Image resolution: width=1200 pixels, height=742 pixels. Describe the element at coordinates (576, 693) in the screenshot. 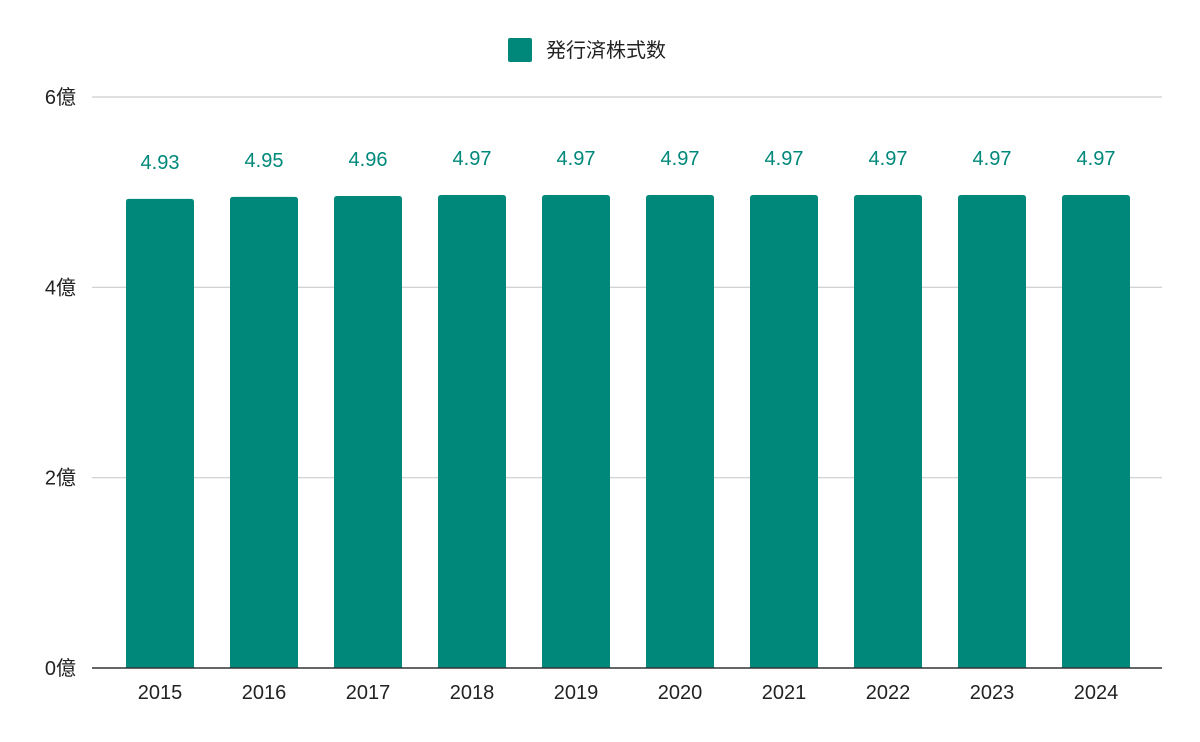

I see `x-tick-label: 2019` at that location.